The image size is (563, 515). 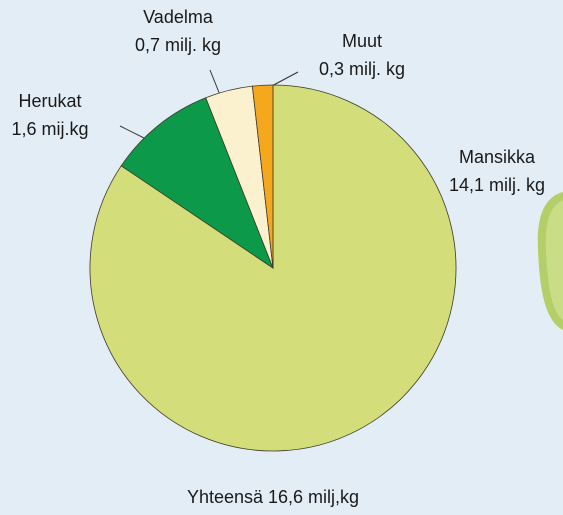 What do you see at coordinates (362, 41) in the screenshot?
I see `slice-name: Muut` at bounding box center [362, 41].